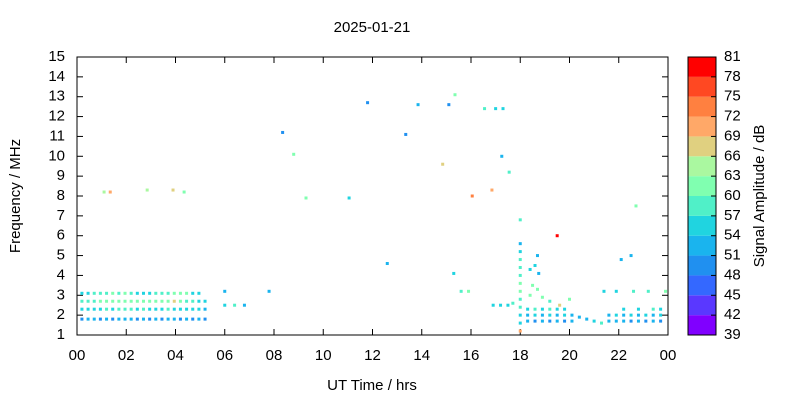 This screenshot has height=400, width=800. What do you see at coordinates (732, 255) in the screenshot?
I see `colorbar-tick-label: 51` at bounding box center [732, 255].